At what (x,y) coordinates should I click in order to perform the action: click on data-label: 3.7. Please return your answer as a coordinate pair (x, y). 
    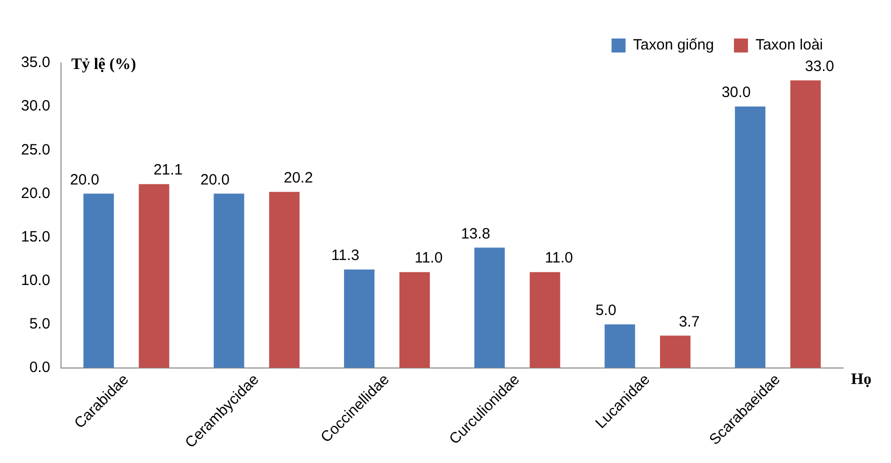
    Looking at the image, I should click on (689, 321).